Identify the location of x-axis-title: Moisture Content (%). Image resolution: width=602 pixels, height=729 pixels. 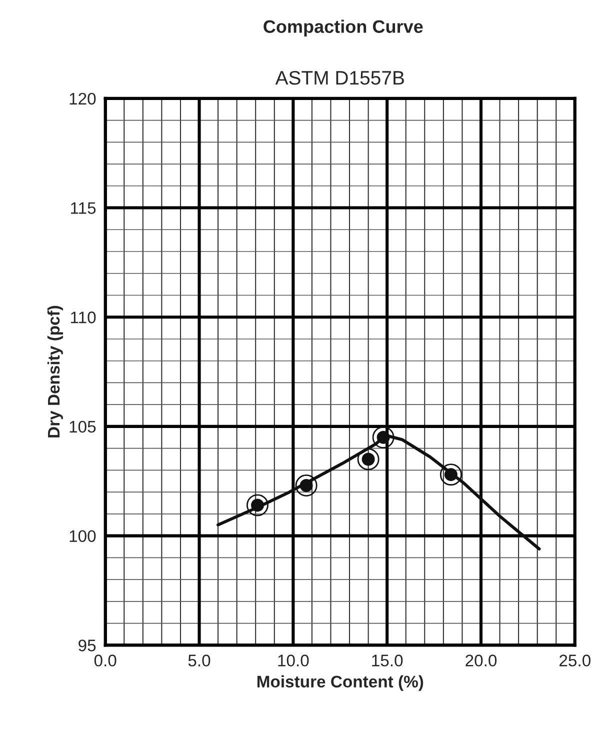
(340, 683).